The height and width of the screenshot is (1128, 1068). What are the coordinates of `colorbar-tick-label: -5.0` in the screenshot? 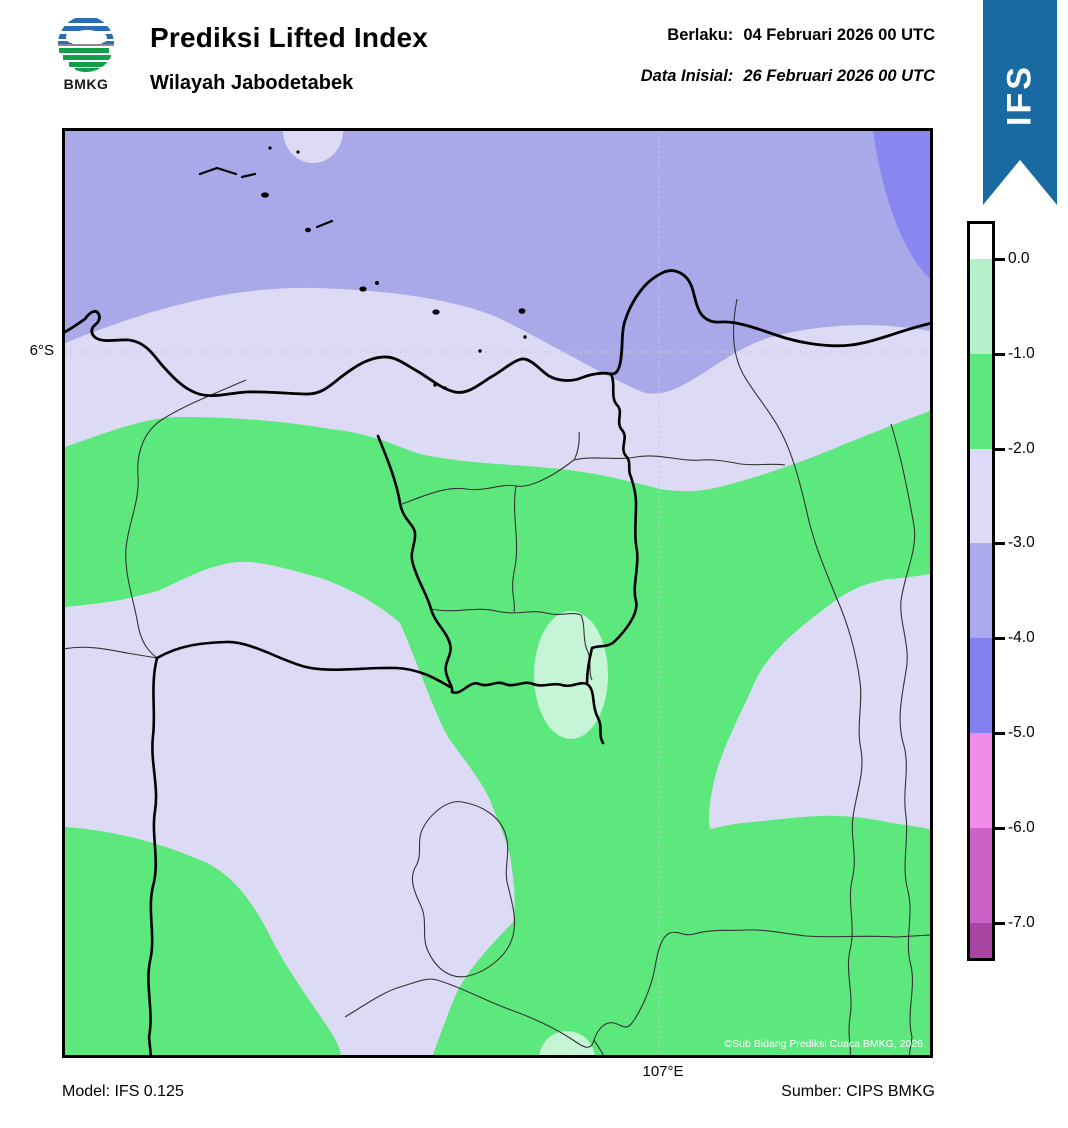 It's located at (1021, 732).